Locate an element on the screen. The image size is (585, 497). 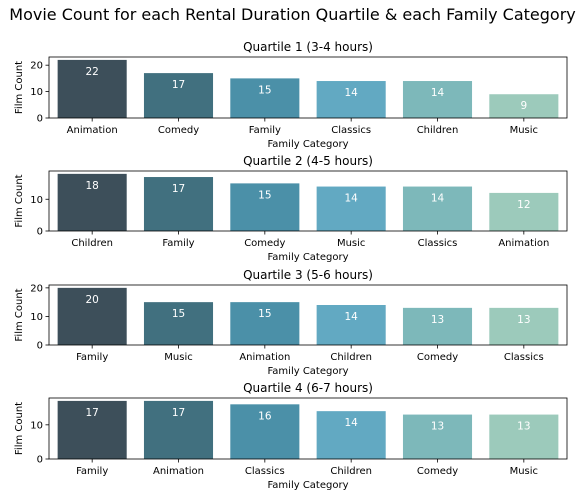
bar-value-label: 22 is located at coordinates (91, 72).